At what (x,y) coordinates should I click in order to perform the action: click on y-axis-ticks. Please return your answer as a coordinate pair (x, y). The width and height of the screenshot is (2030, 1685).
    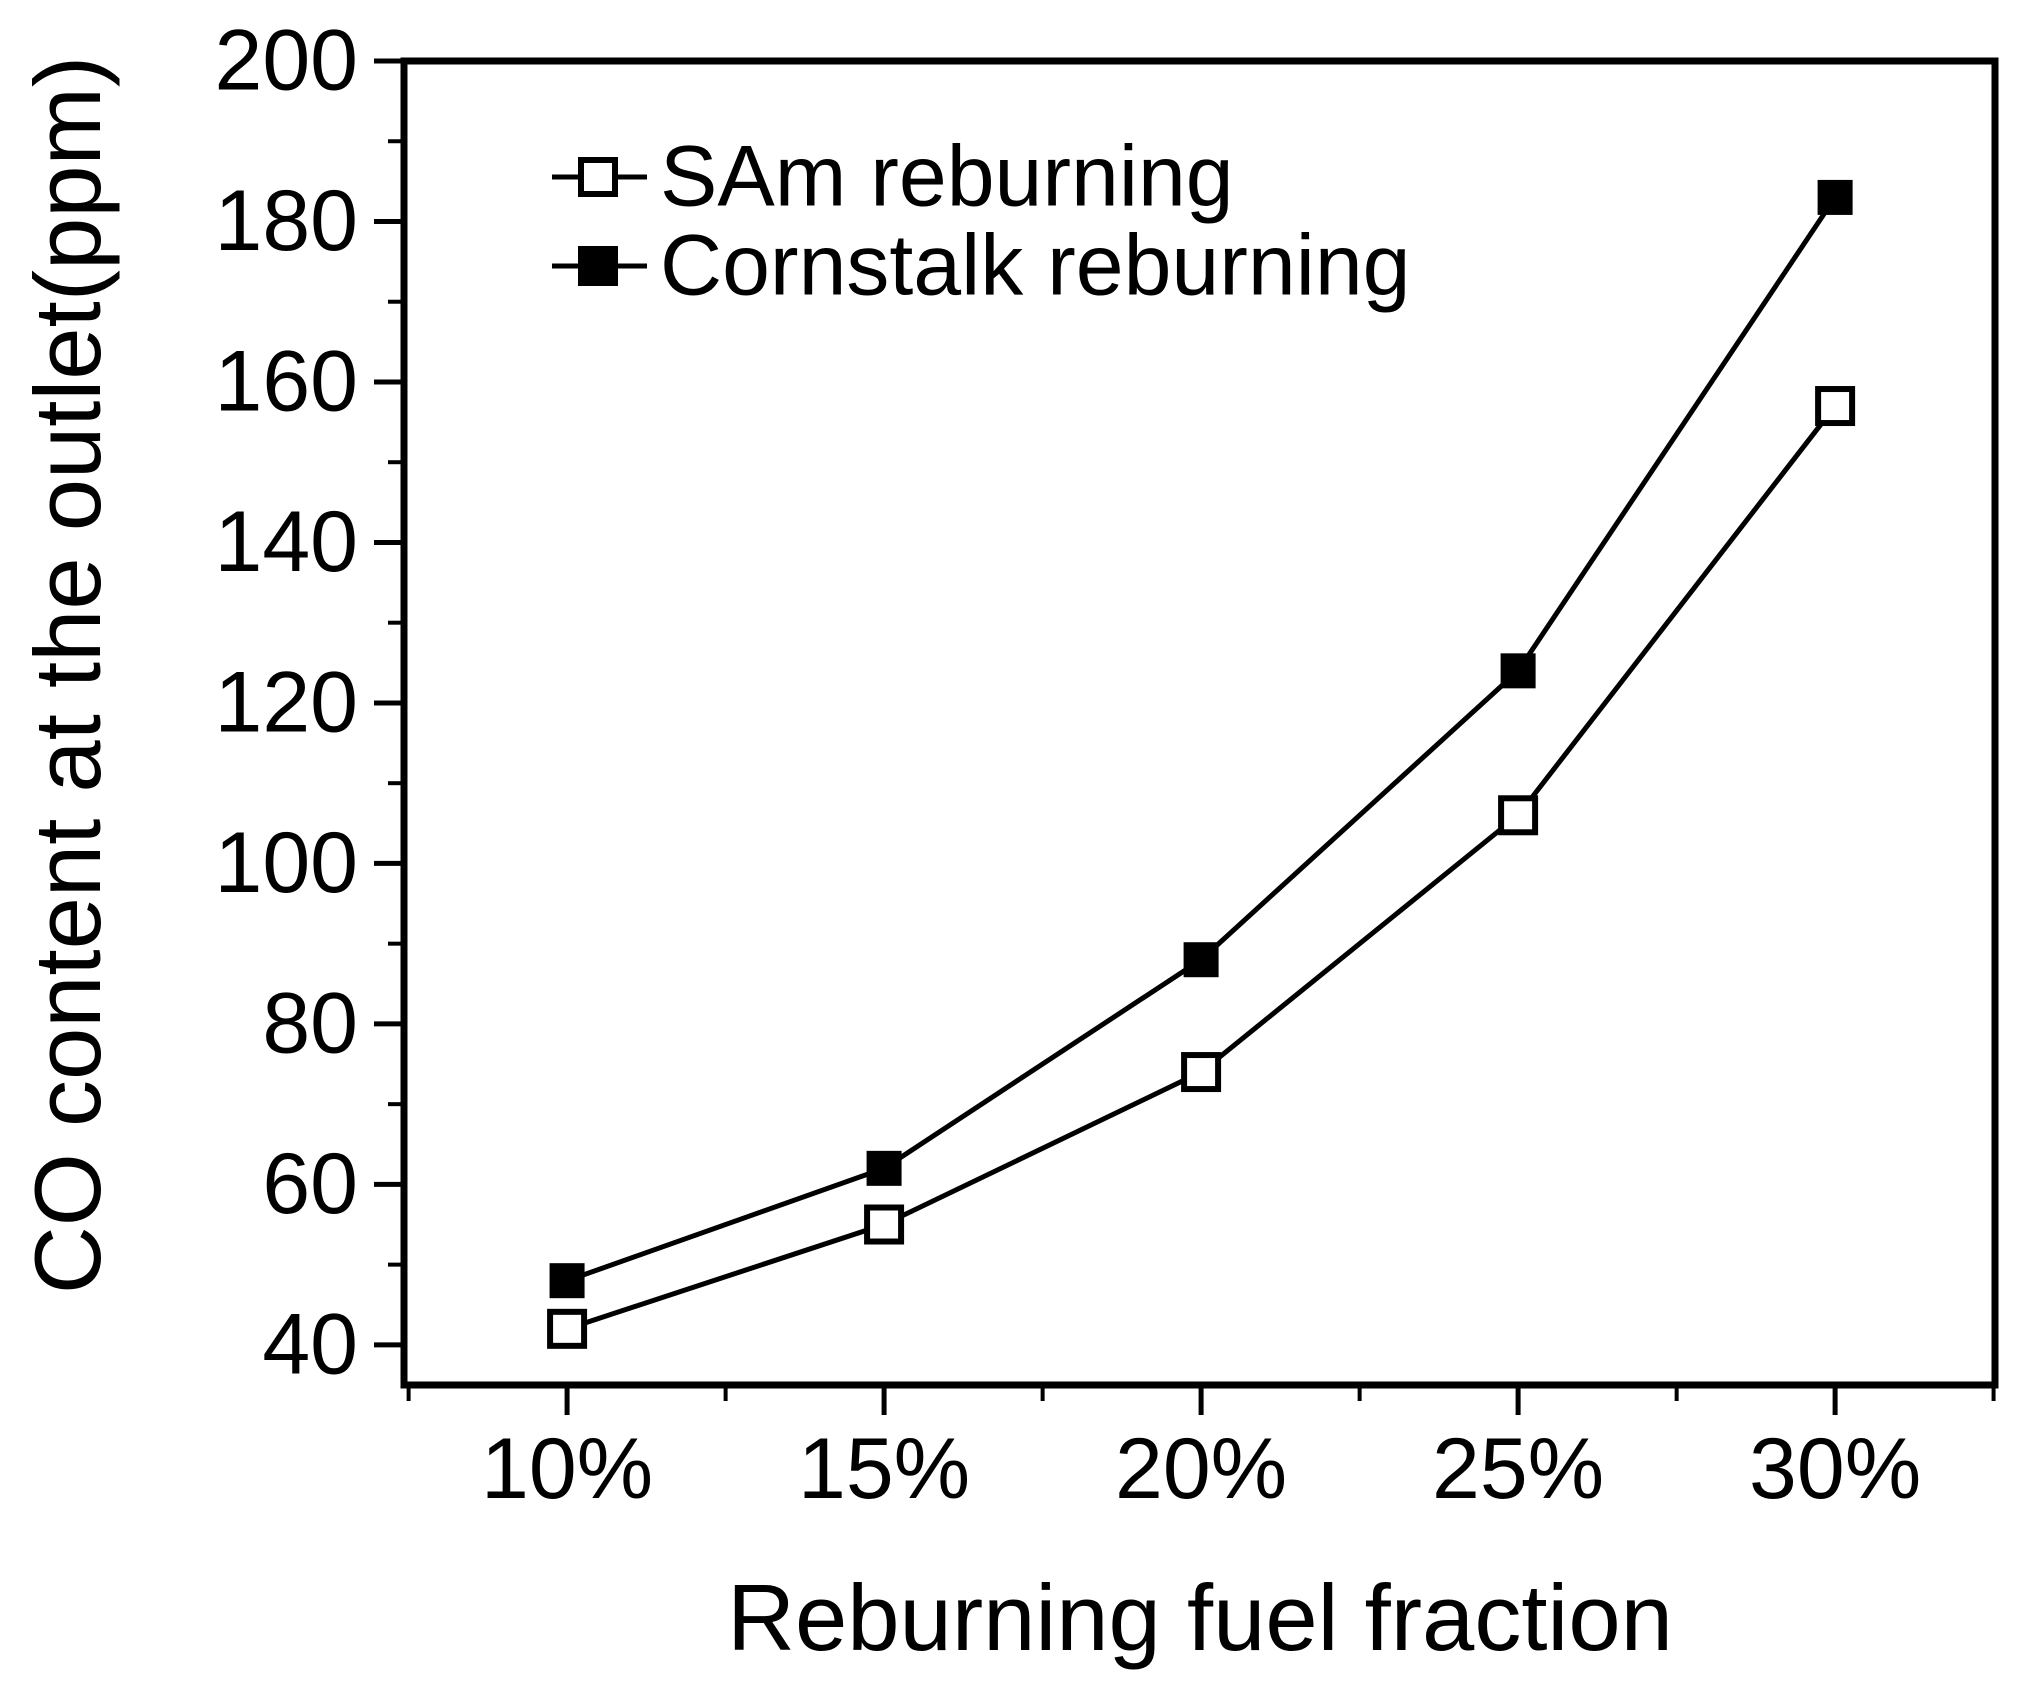
    Looking at the image, I should click on (389, 703).